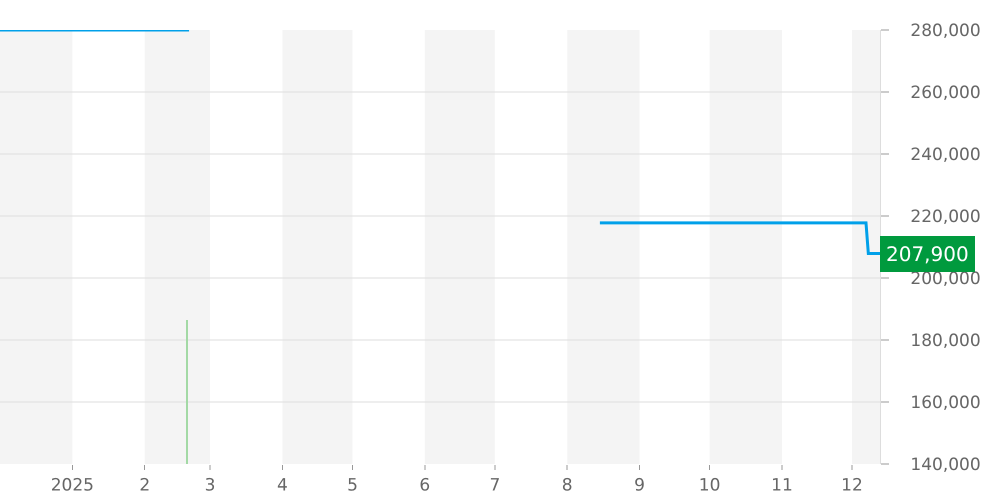  What do you see at coordinates (945, 278) in the screenshot?
I see `y-tick-label: 200,000` at bounding box center [945, 278].